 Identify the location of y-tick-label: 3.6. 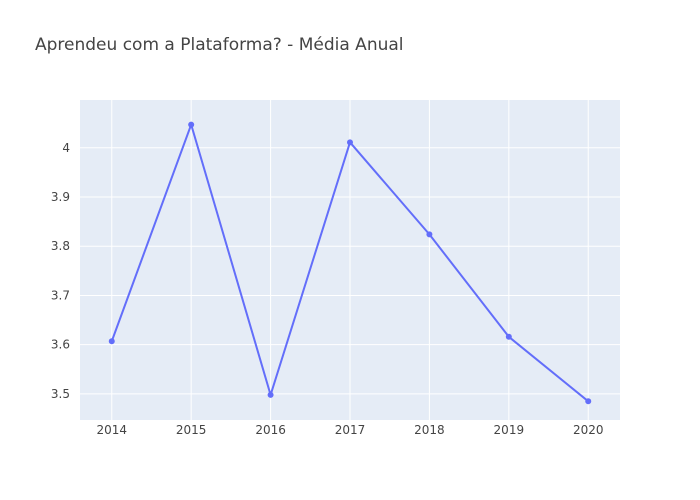
(60, 345).